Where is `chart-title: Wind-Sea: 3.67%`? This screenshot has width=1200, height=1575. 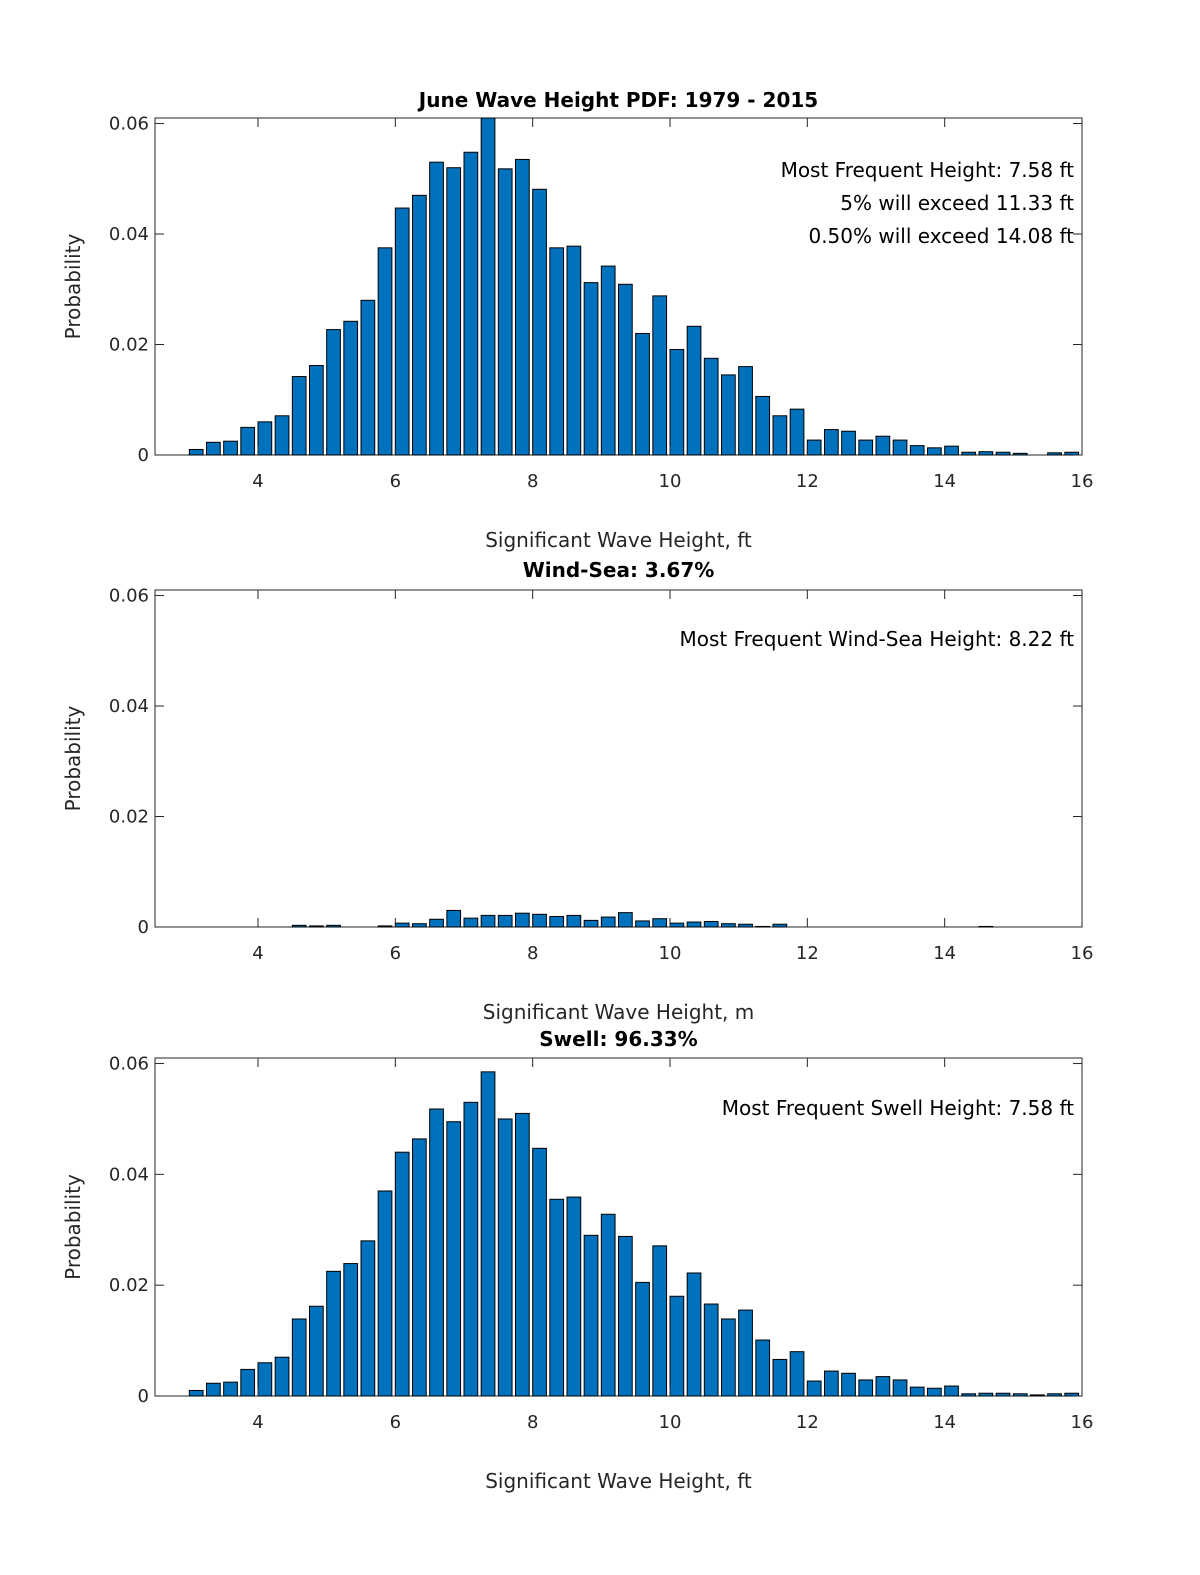
chart-title: Wind-Sea: 3.67% is located at coordinates (619, 570).